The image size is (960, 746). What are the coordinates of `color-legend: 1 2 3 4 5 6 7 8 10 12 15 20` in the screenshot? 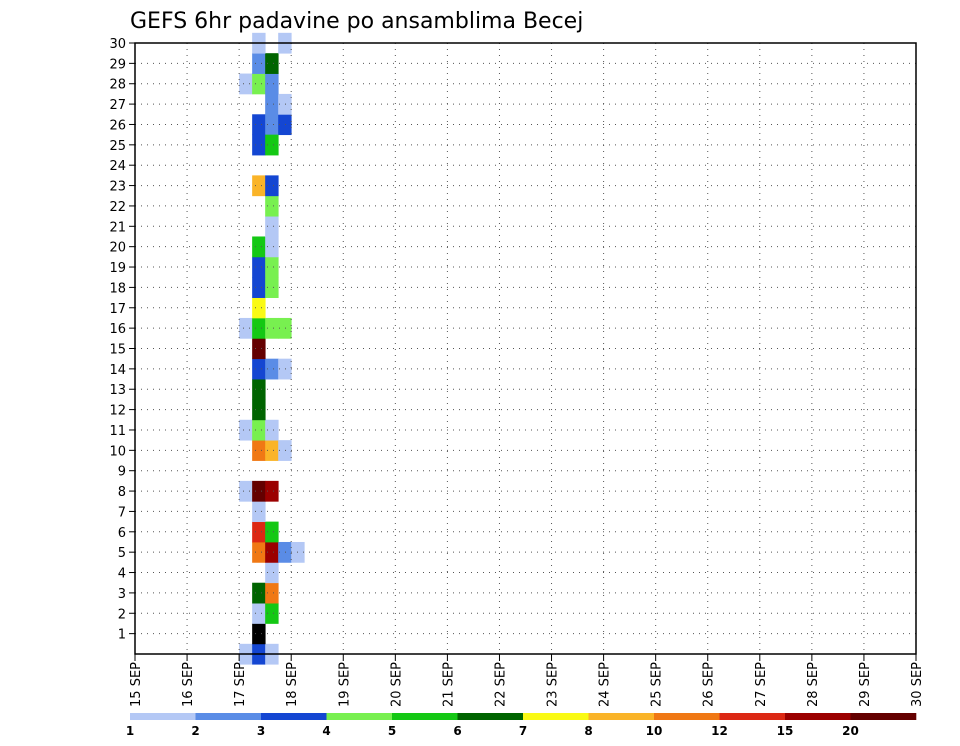 It's located at (521, 725).